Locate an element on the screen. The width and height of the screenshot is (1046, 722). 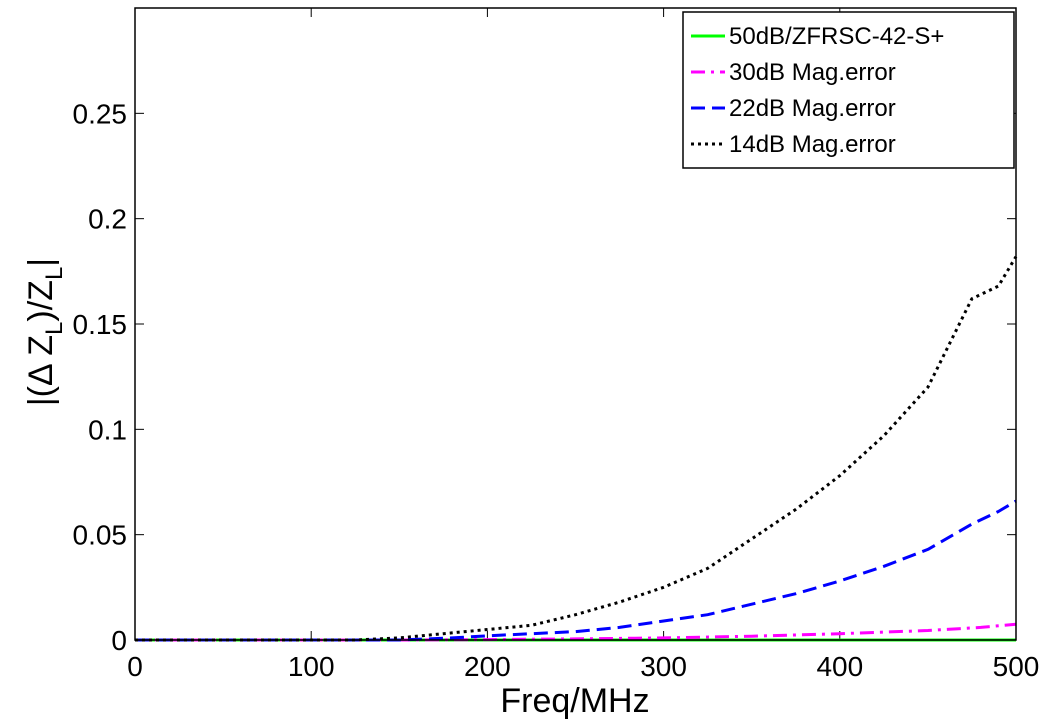
legend-label-3: 14dB Mag.error is located at coordinates (812, 144).